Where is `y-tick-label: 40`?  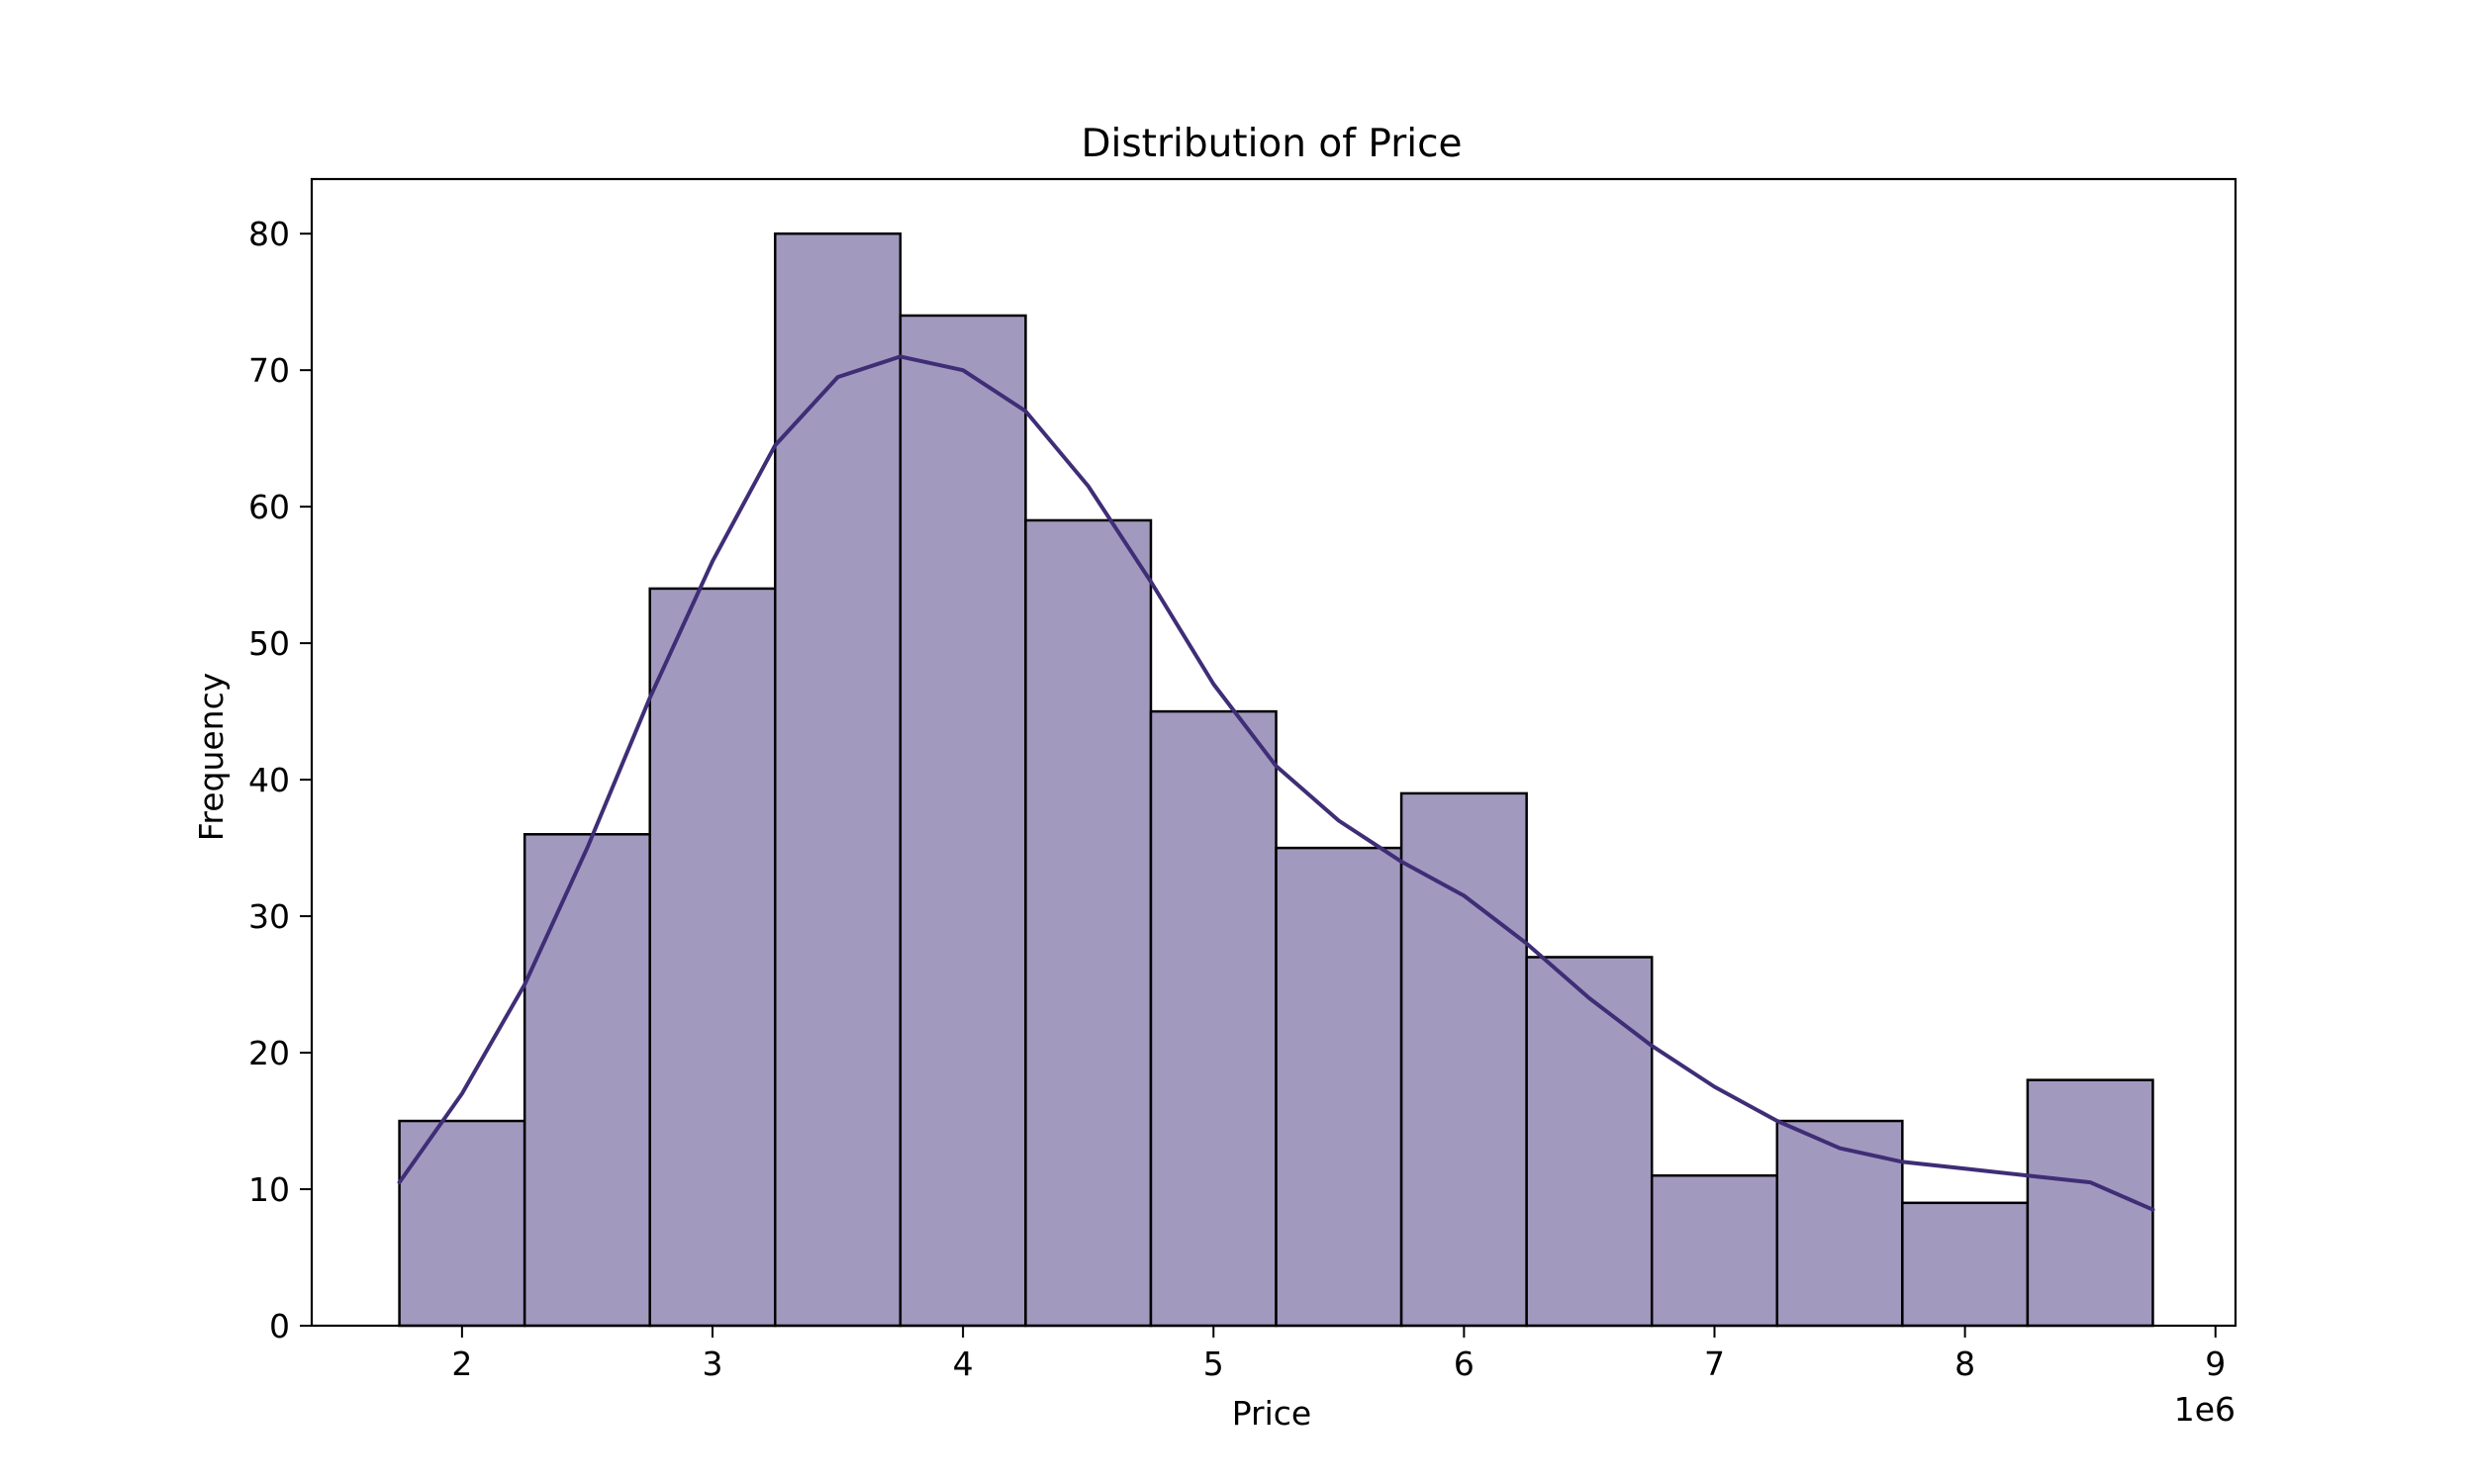 y-tick-label: 40 is located at coordinates (269, 780).